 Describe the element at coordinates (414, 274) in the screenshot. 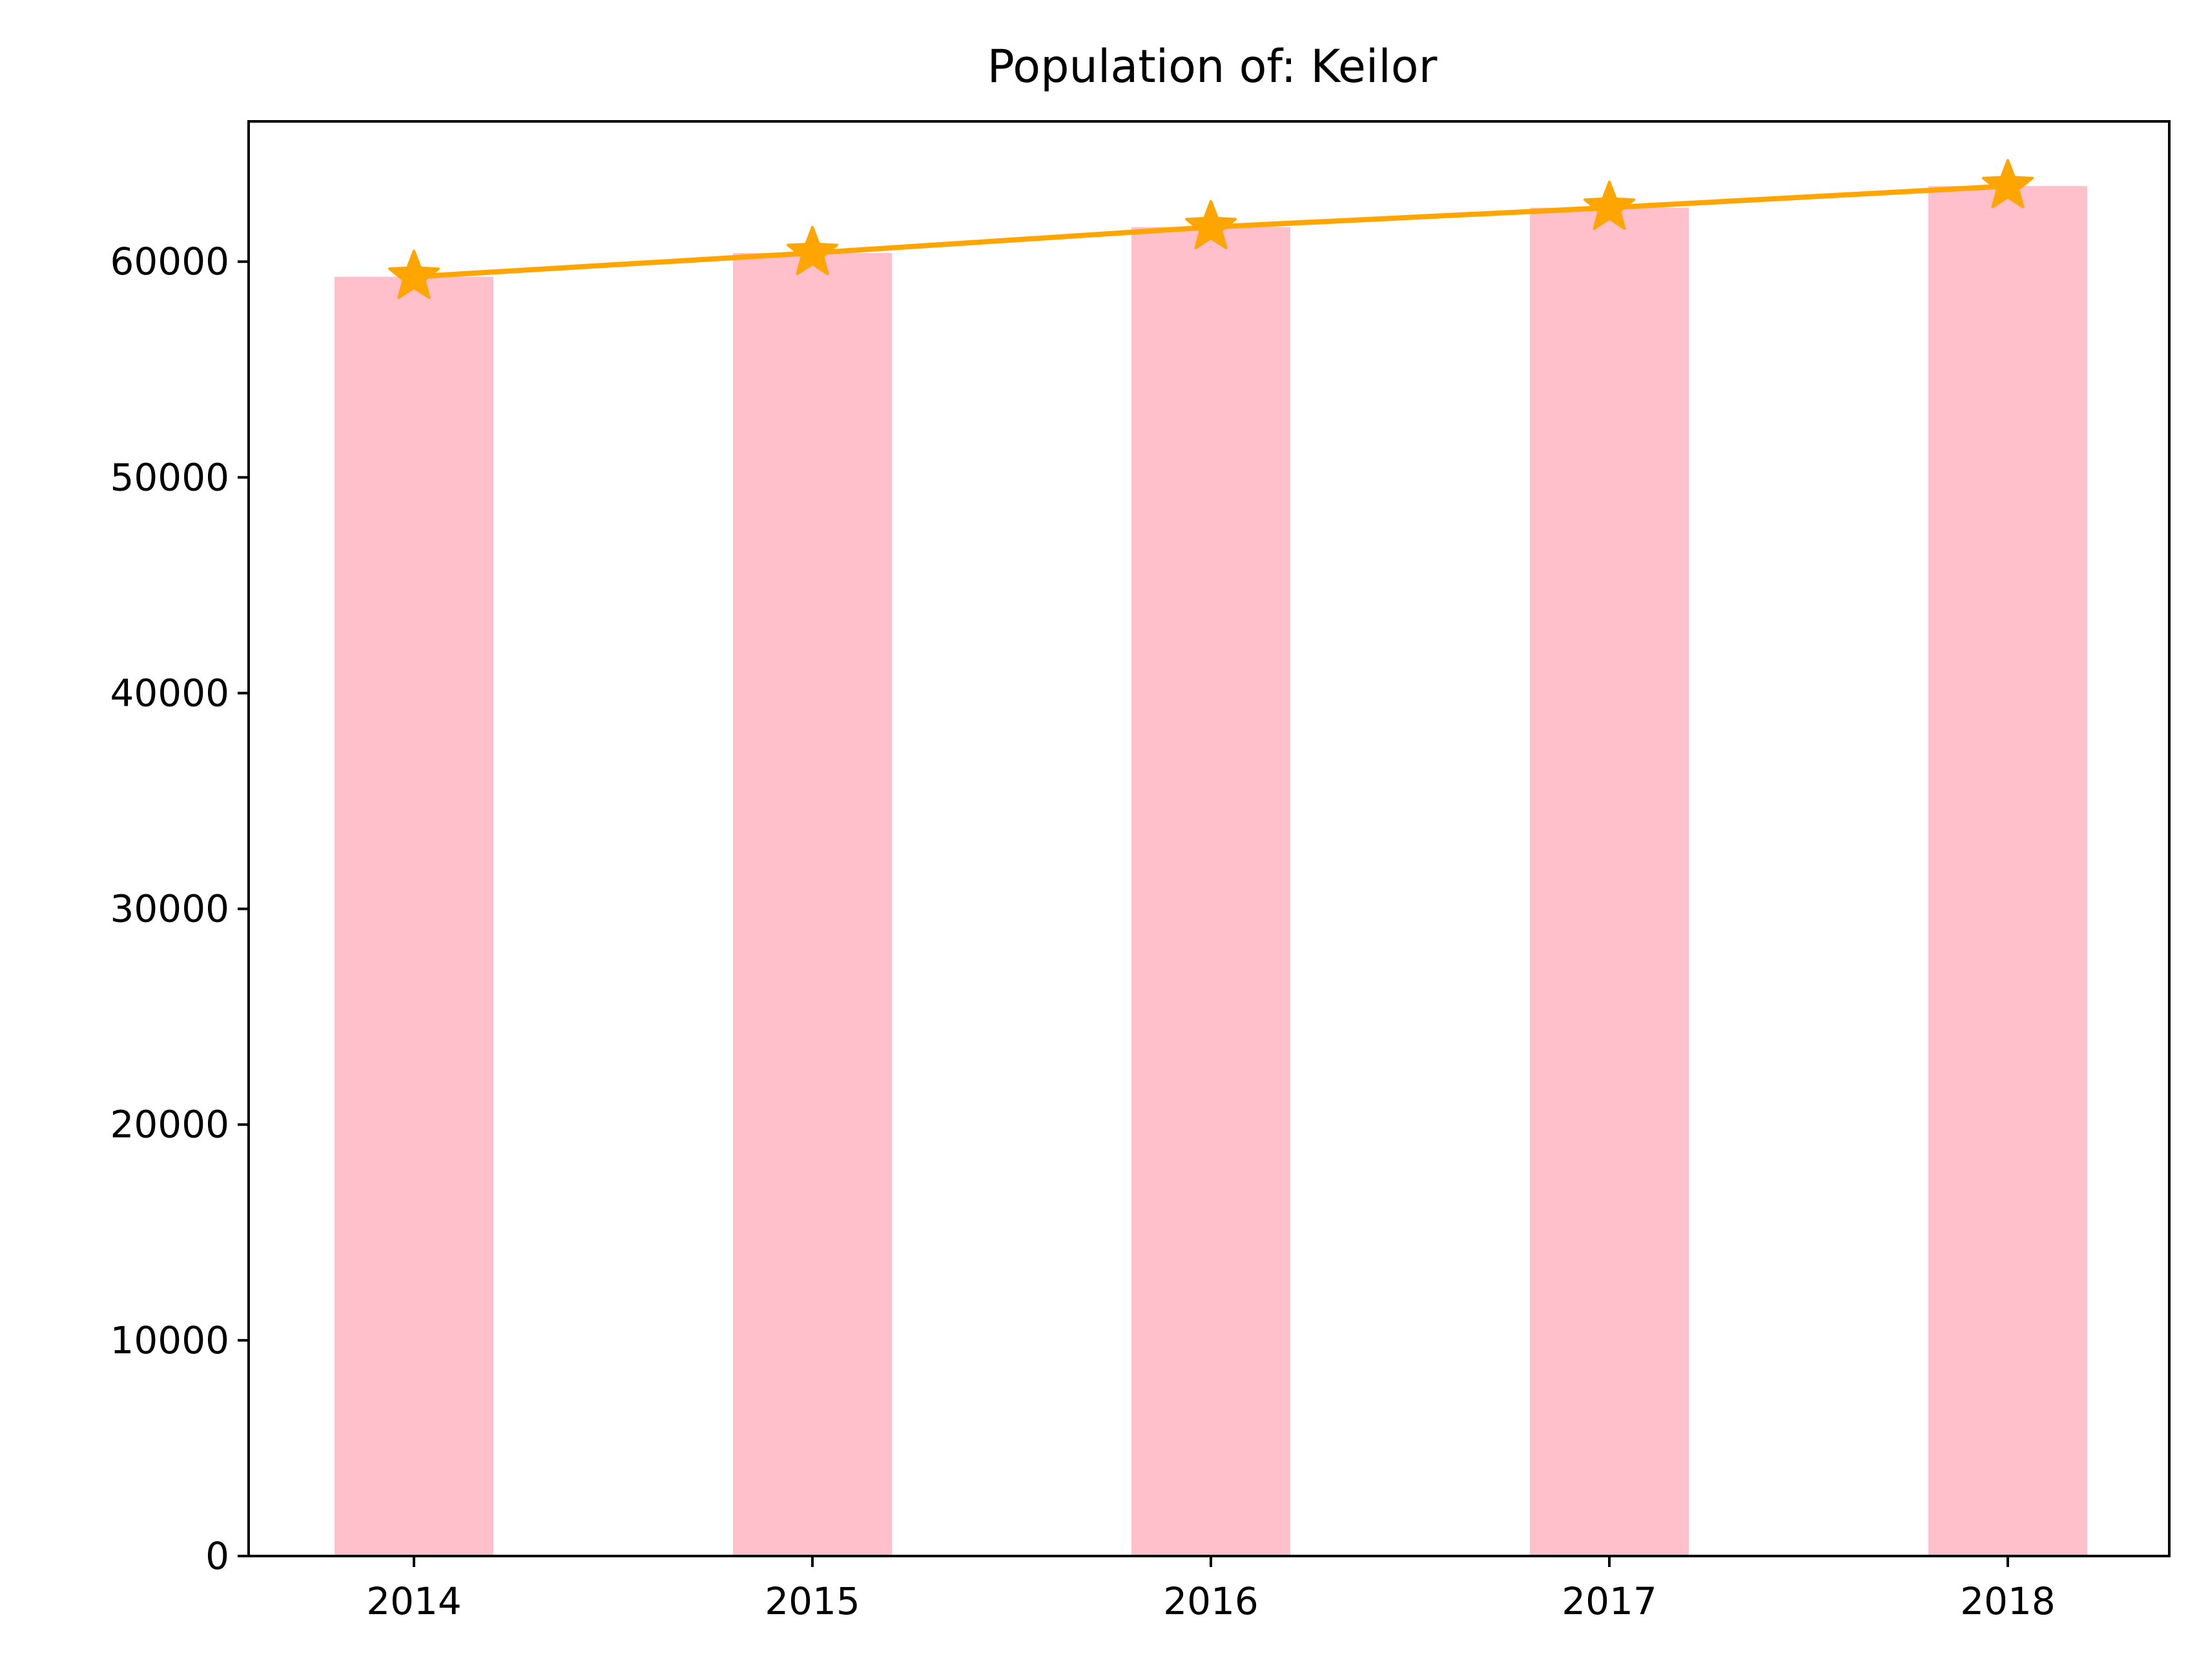

I see `line-point-2014` at that location.